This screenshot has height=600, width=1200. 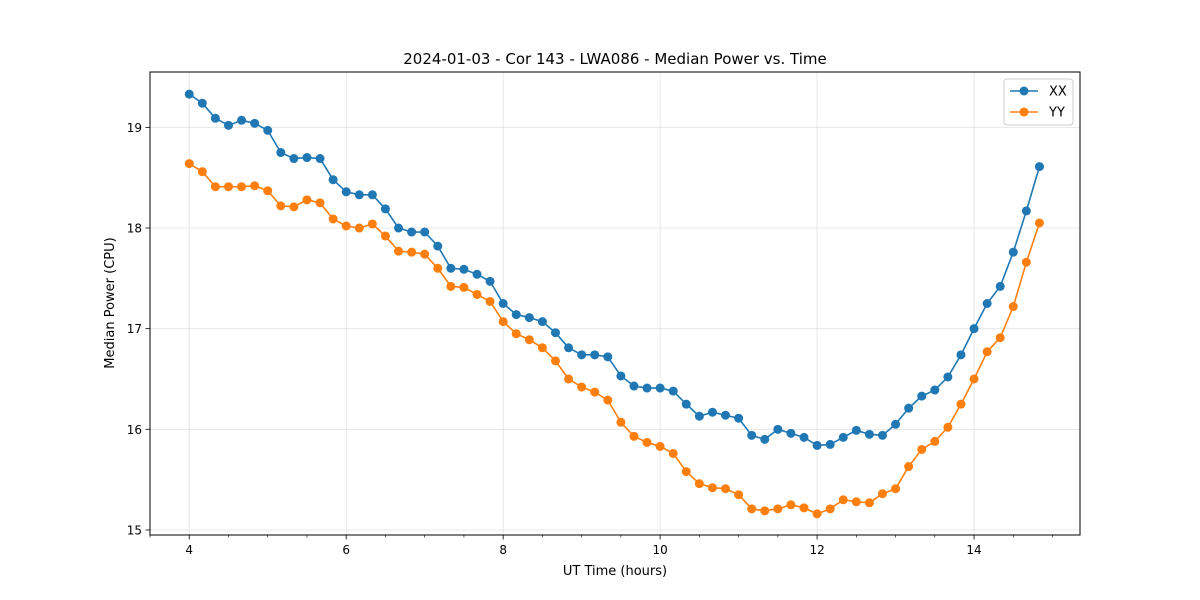 What do you see at coordinates (615, 571) in the screenshot?
I see `x-axis-label: UT Time (hours)` at bounding box center [615, 571].